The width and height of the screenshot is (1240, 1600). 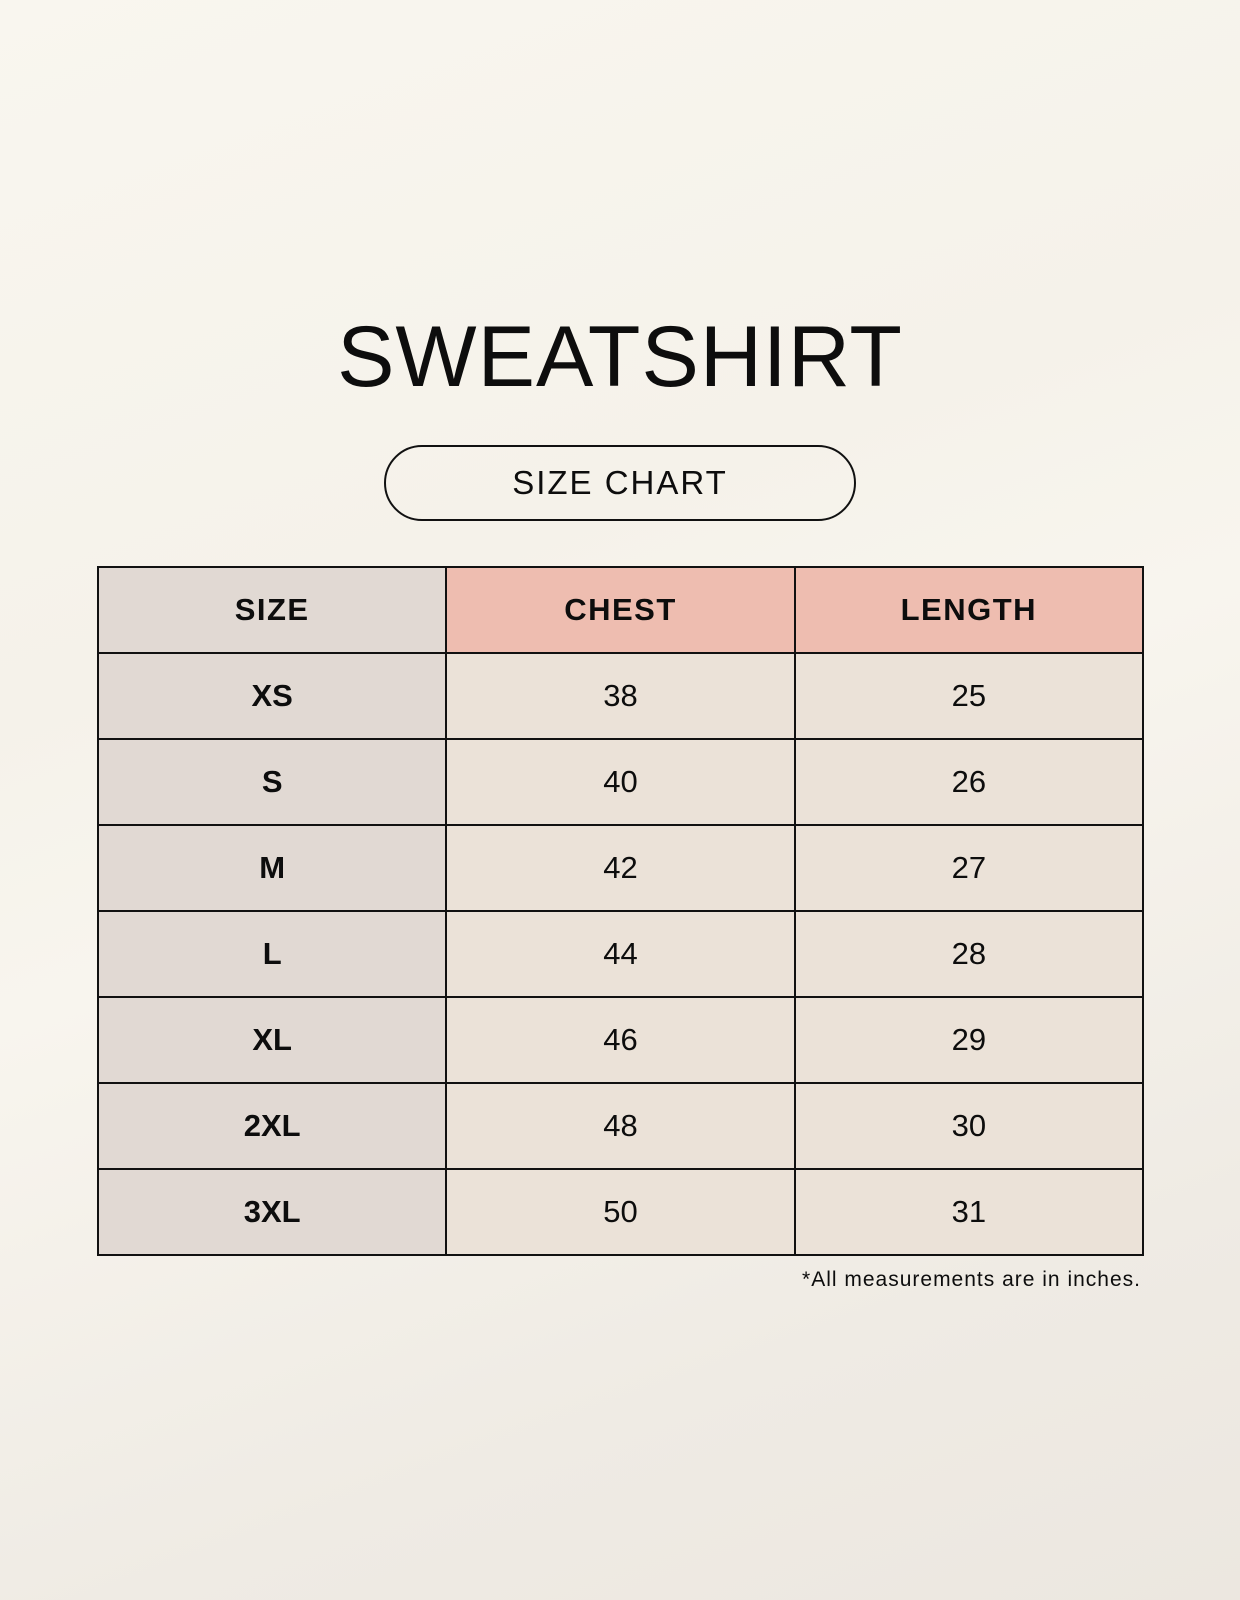 I want to click on length-cell: 25, so click(x=969, y=696).